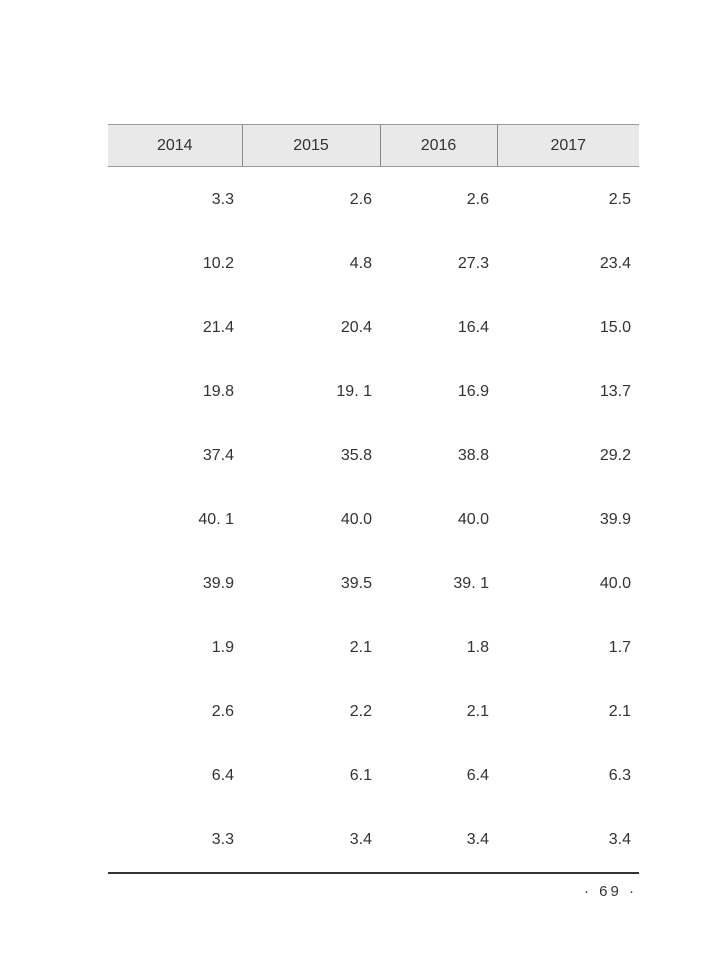  What do you see at coordinates (218, 327) in the screenshot?
I see `table-cell: 21.4` at bounding box center [218, 327].